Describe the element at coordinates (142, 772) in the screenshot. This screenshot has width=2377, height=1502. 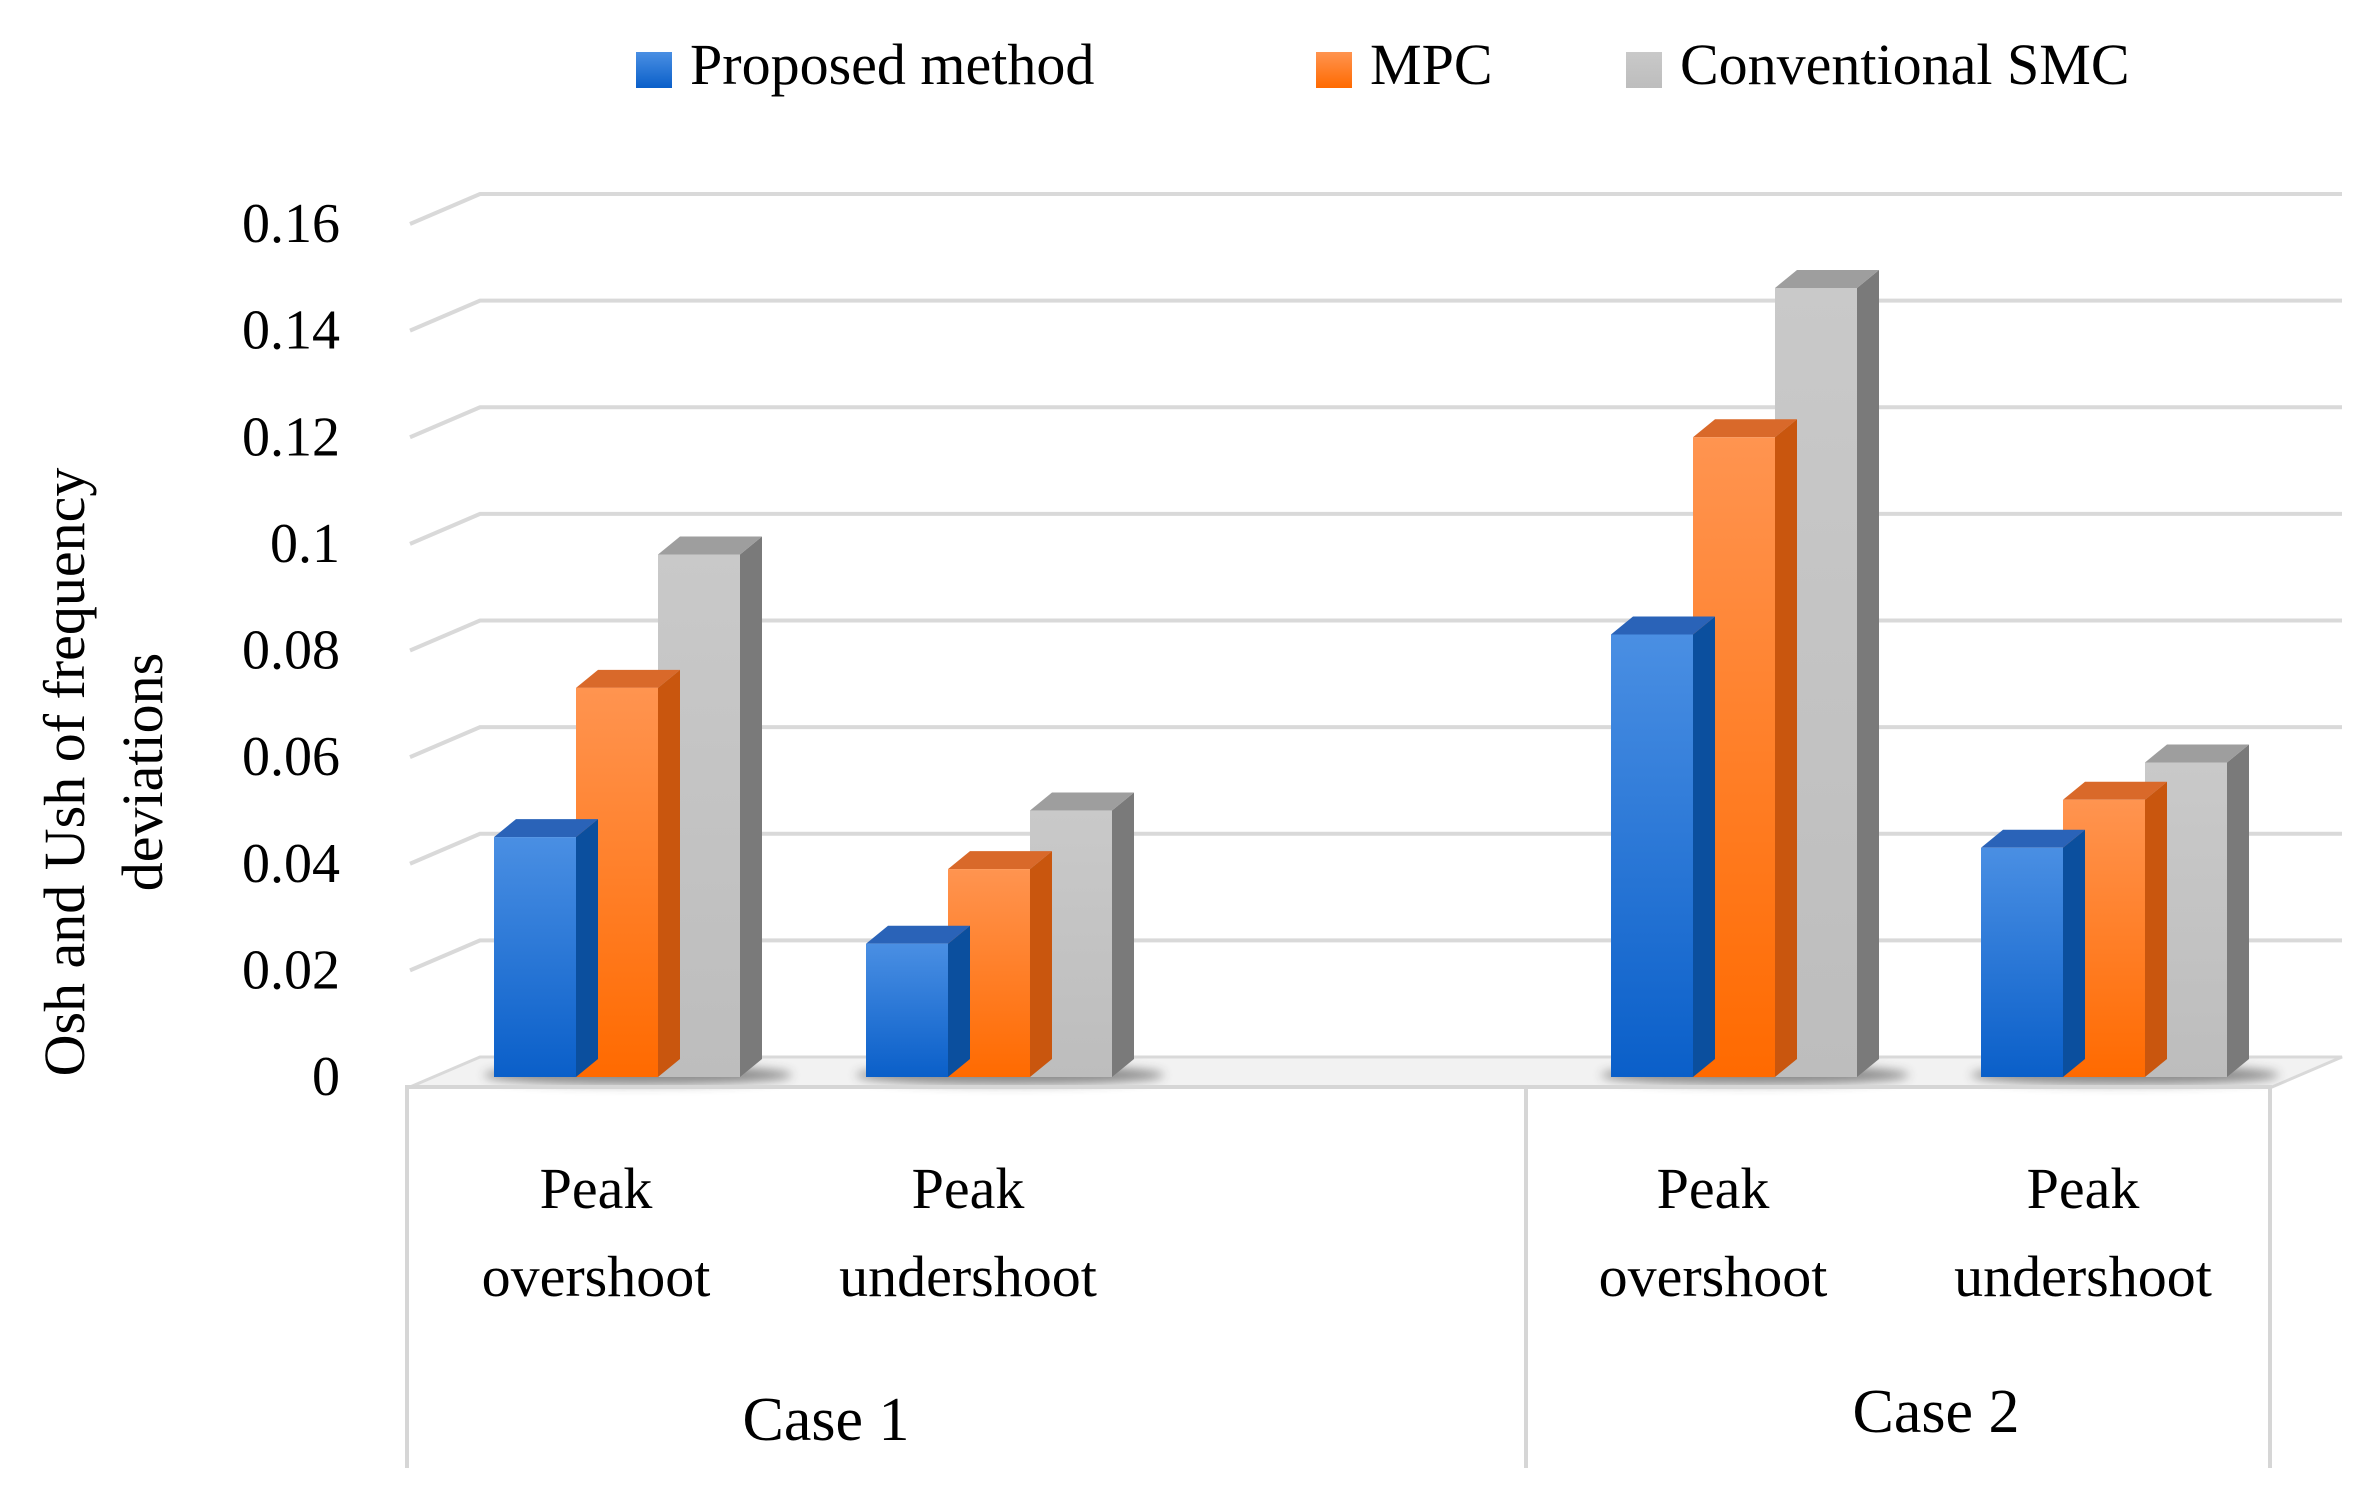
I see `y-axis-title-line-2: deviations` at that location.